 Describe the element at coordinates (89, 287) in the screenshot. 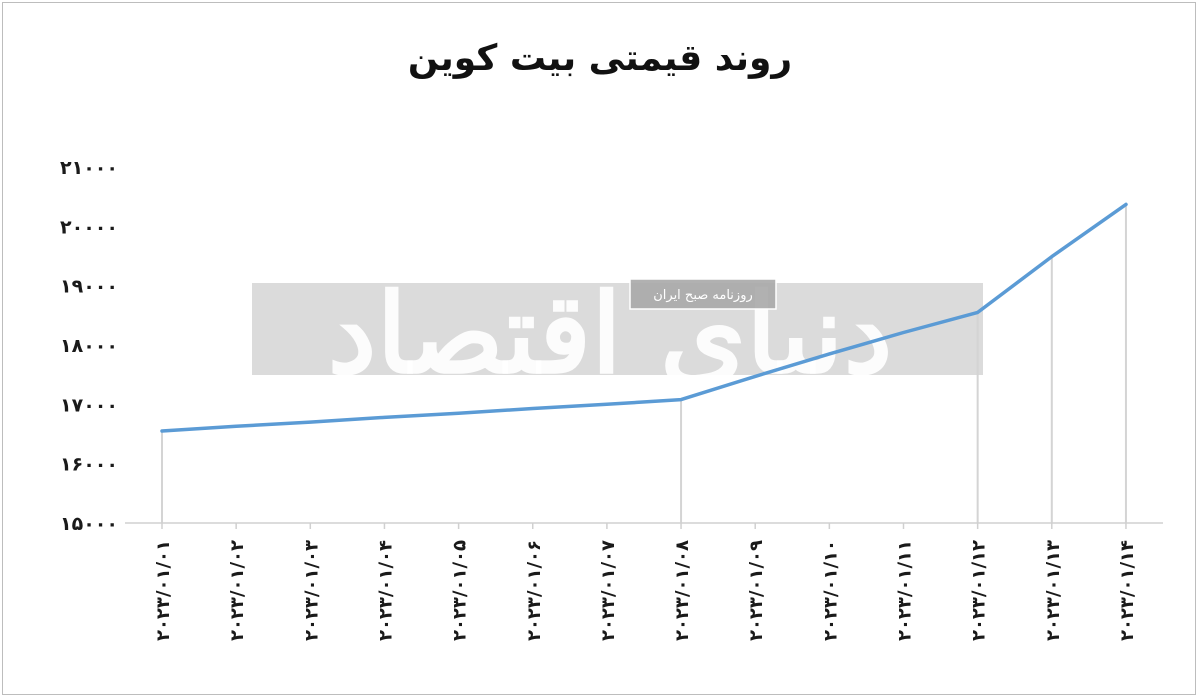

I see `y-tick-label: ۱۹۰۰۰` at that location.